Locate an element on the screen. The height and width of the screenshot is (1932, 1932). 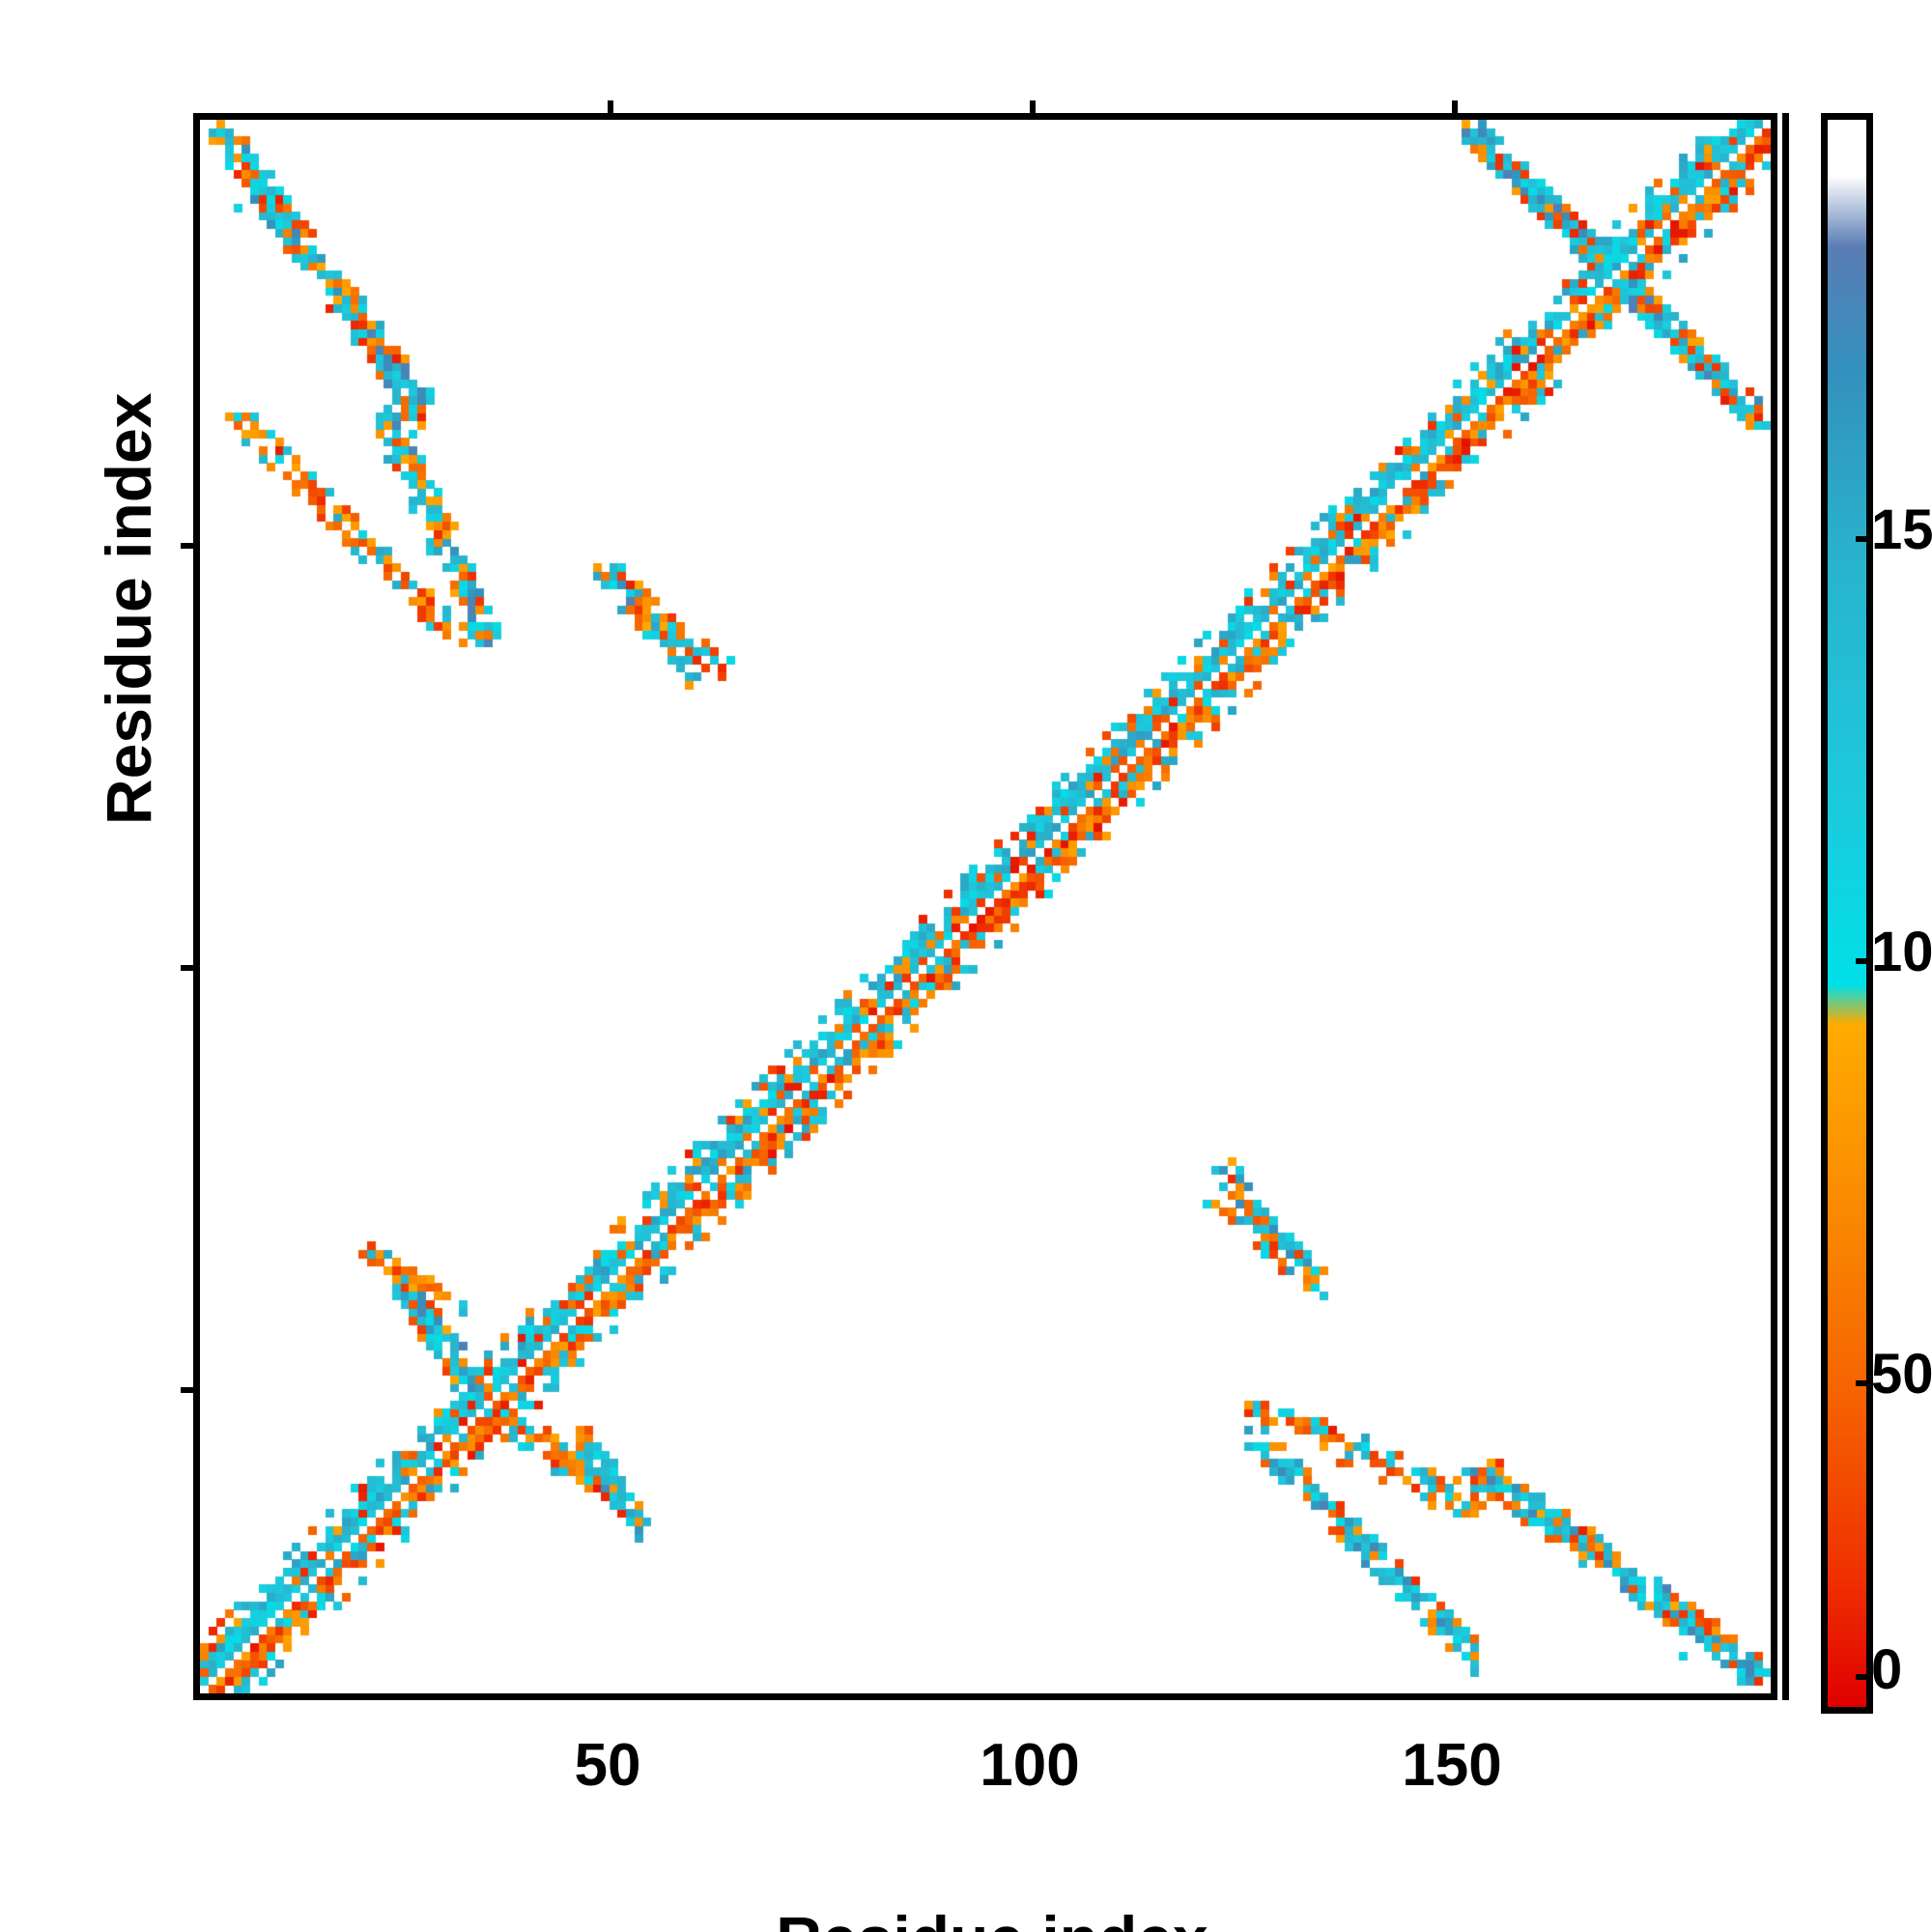
x-axis-title: Residue index is located at coordinates (992, 1917).